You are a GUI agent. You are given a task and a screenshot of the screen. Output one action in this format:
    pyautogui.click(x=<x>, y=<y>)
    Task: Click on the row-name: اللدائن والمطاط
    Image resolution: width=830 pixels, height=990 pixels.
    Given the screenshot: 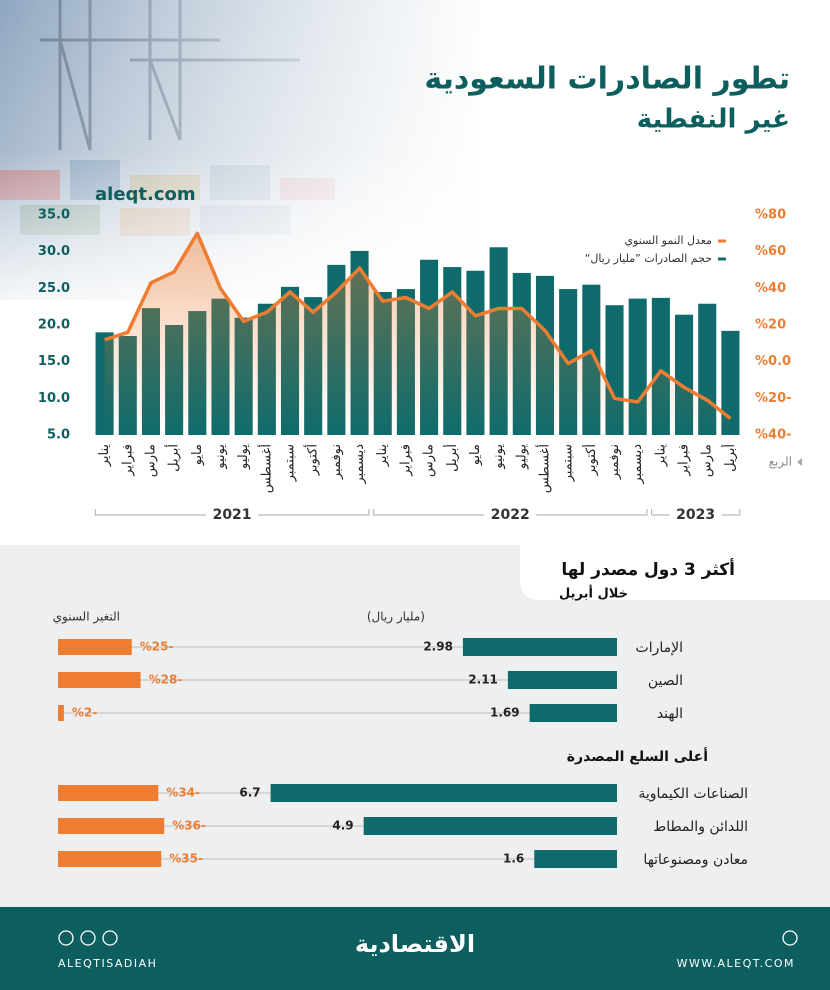 What is the action you would take?
    pyautogui.click(x=700, y=827)
    